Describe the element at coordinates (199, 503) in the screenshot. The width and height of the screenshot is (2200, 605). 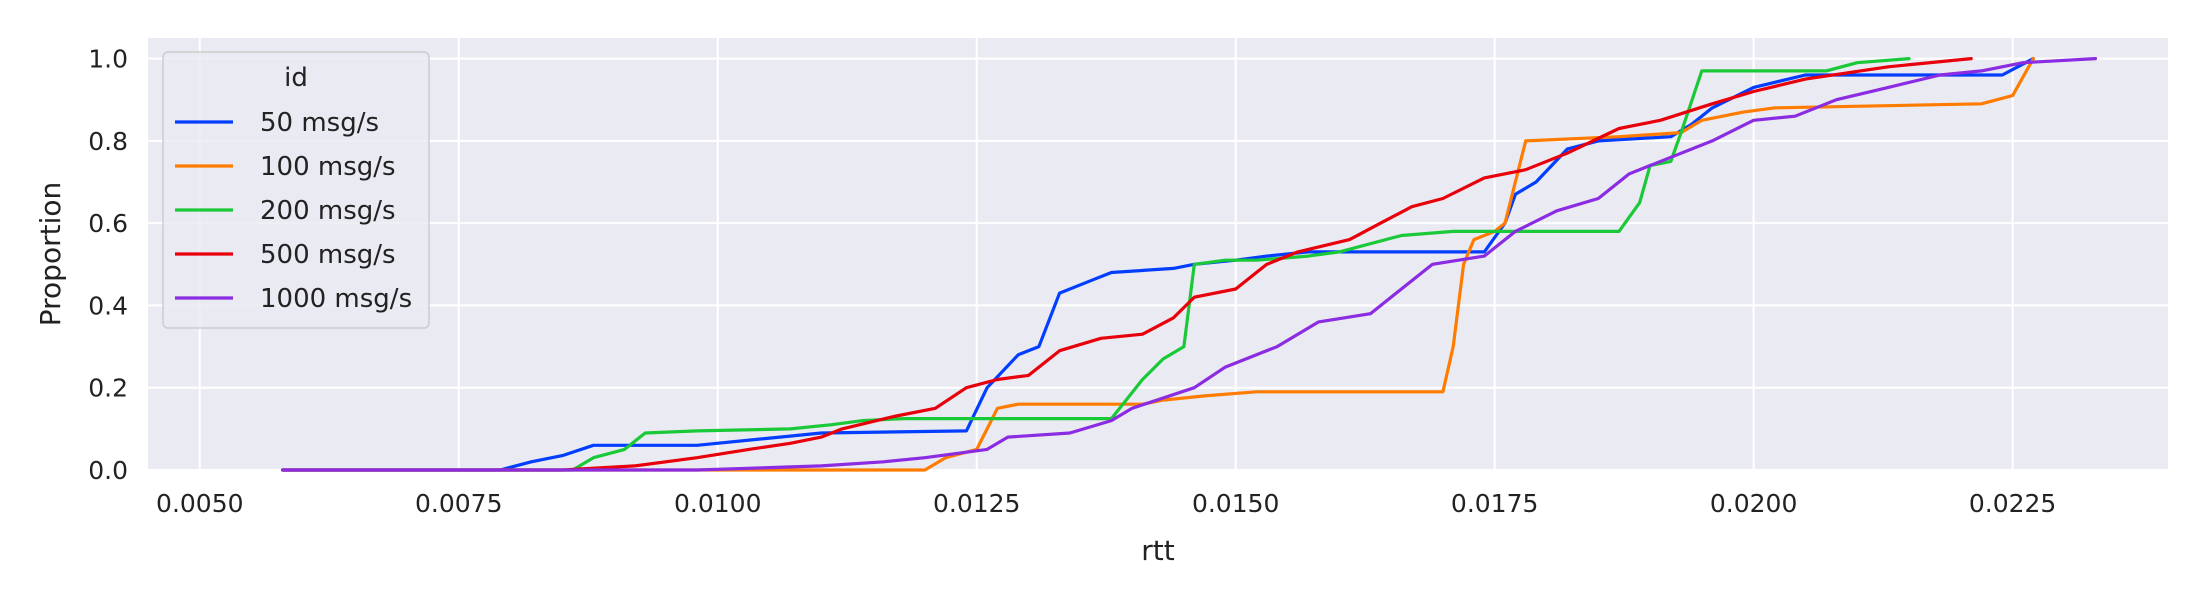
I see `x-tick-label: 0.0050` at that location.